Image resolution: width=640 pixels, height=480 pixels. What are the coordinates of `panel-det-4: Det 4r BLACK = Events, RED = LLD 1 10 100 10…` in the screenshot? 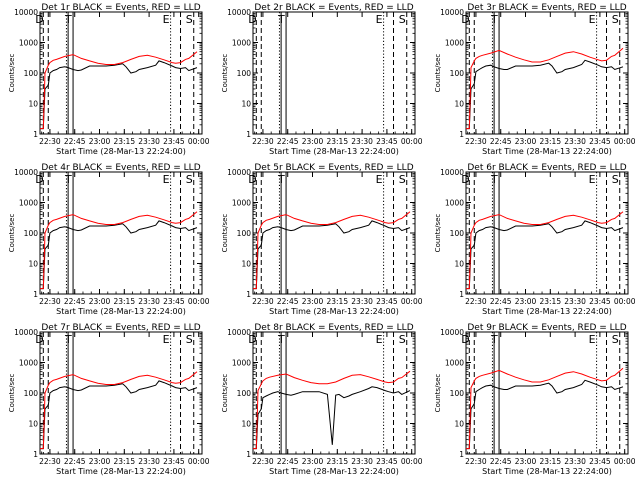 It's located at (109, 239).